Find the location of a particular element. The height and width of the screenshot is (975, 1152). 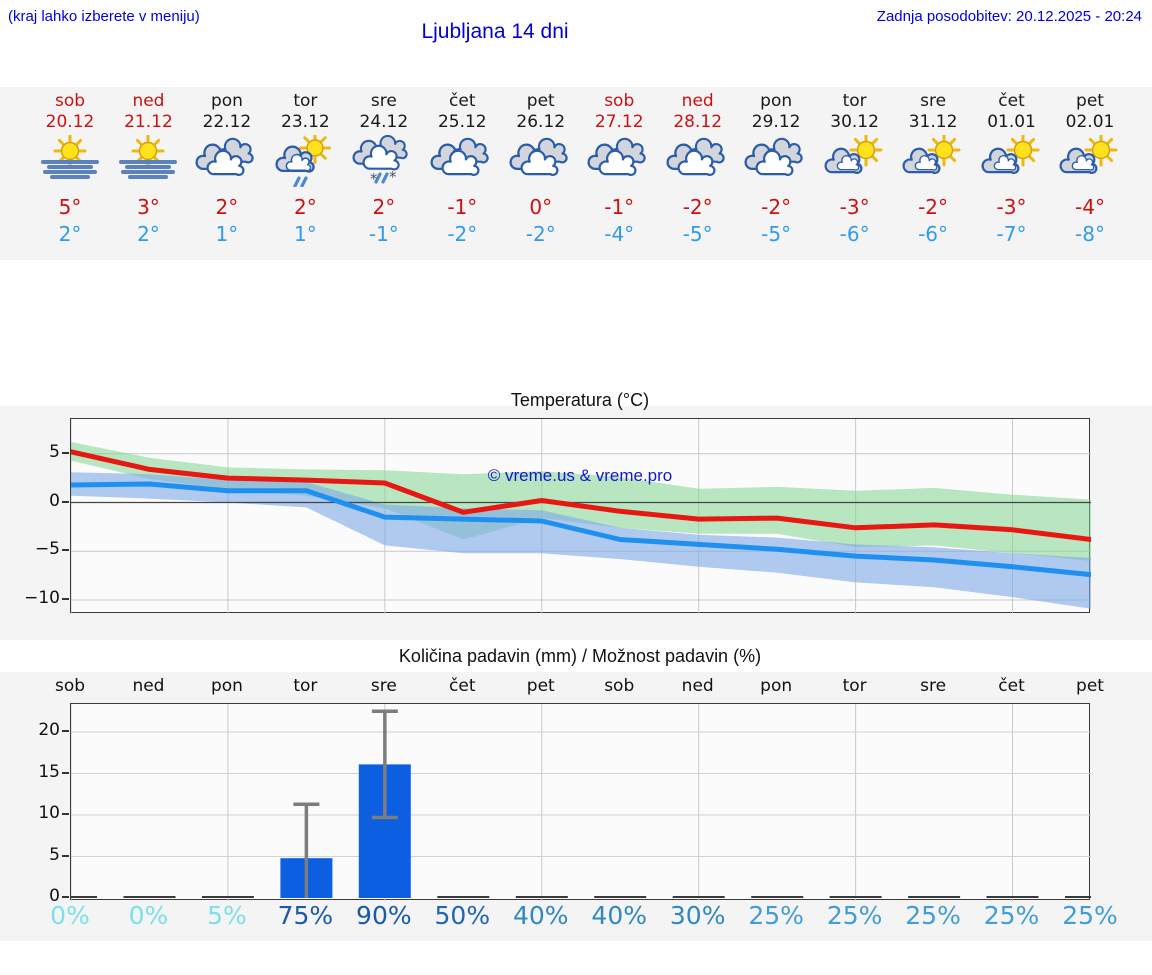

forecast-day-column: čet 01.01 -3° -7° is located at coordinates (1012, 169).